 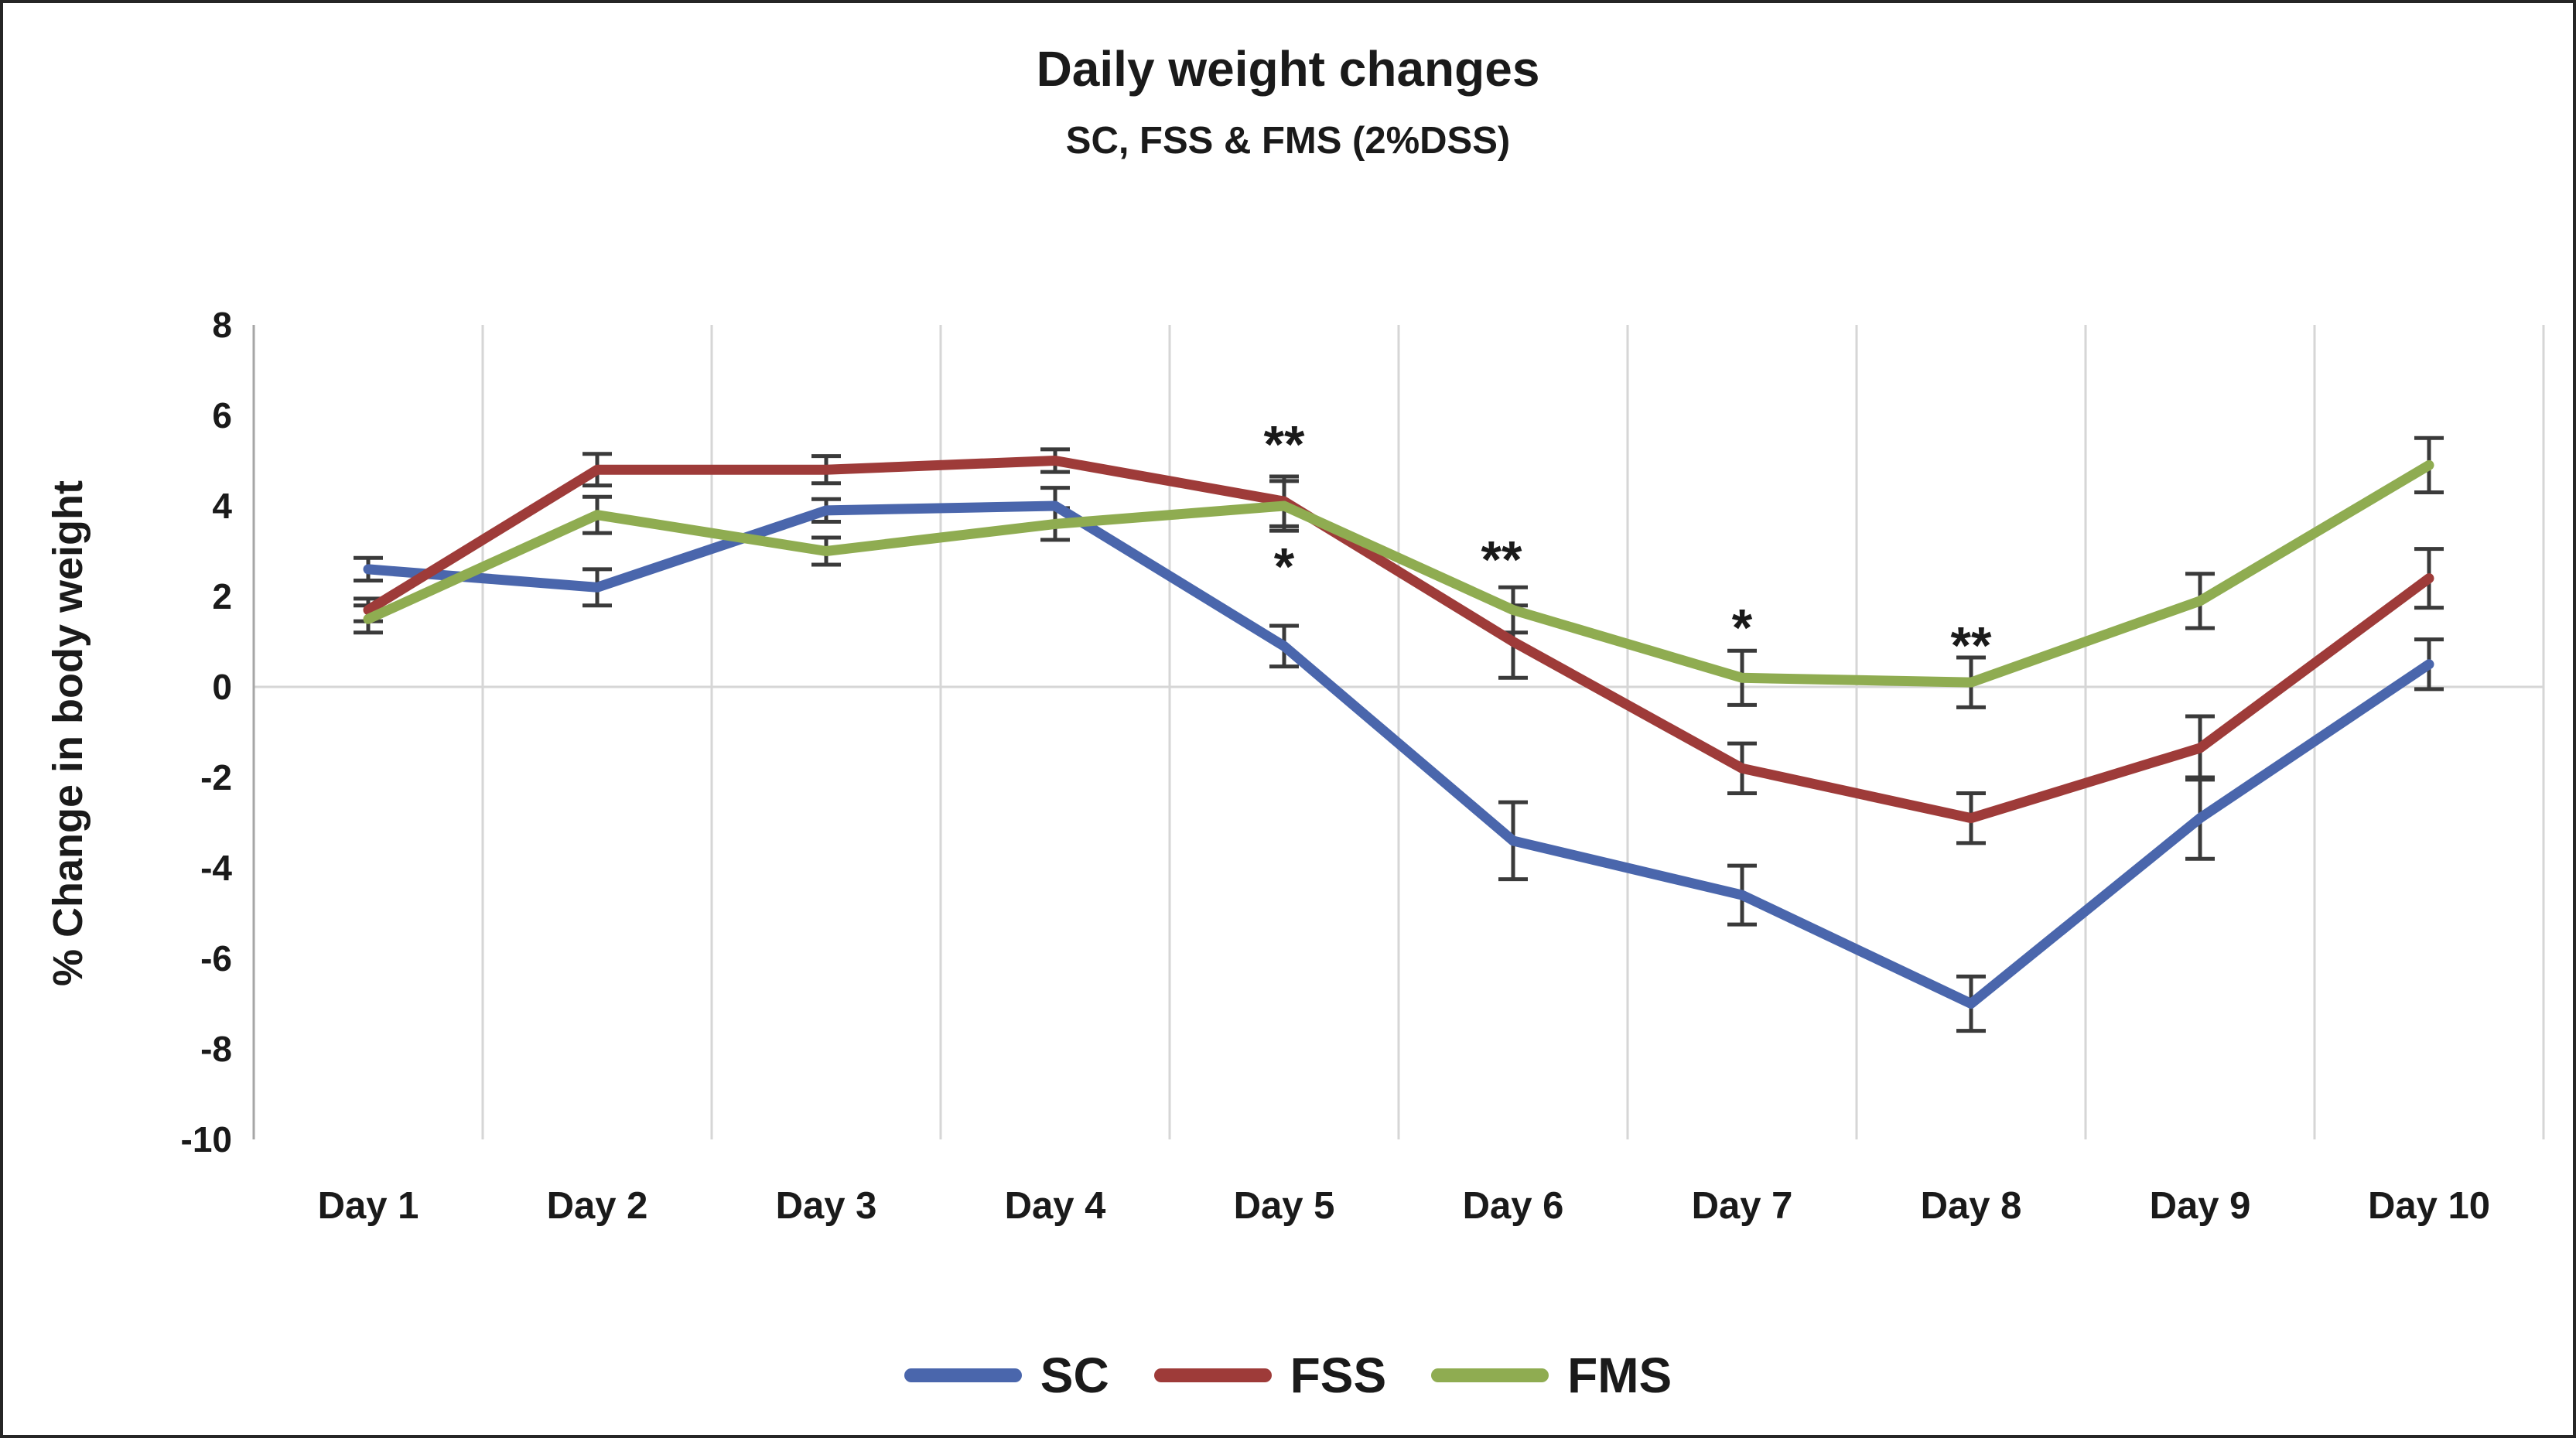 I want to click on x-category-label: Day 2, so click(x=597, y=1206).